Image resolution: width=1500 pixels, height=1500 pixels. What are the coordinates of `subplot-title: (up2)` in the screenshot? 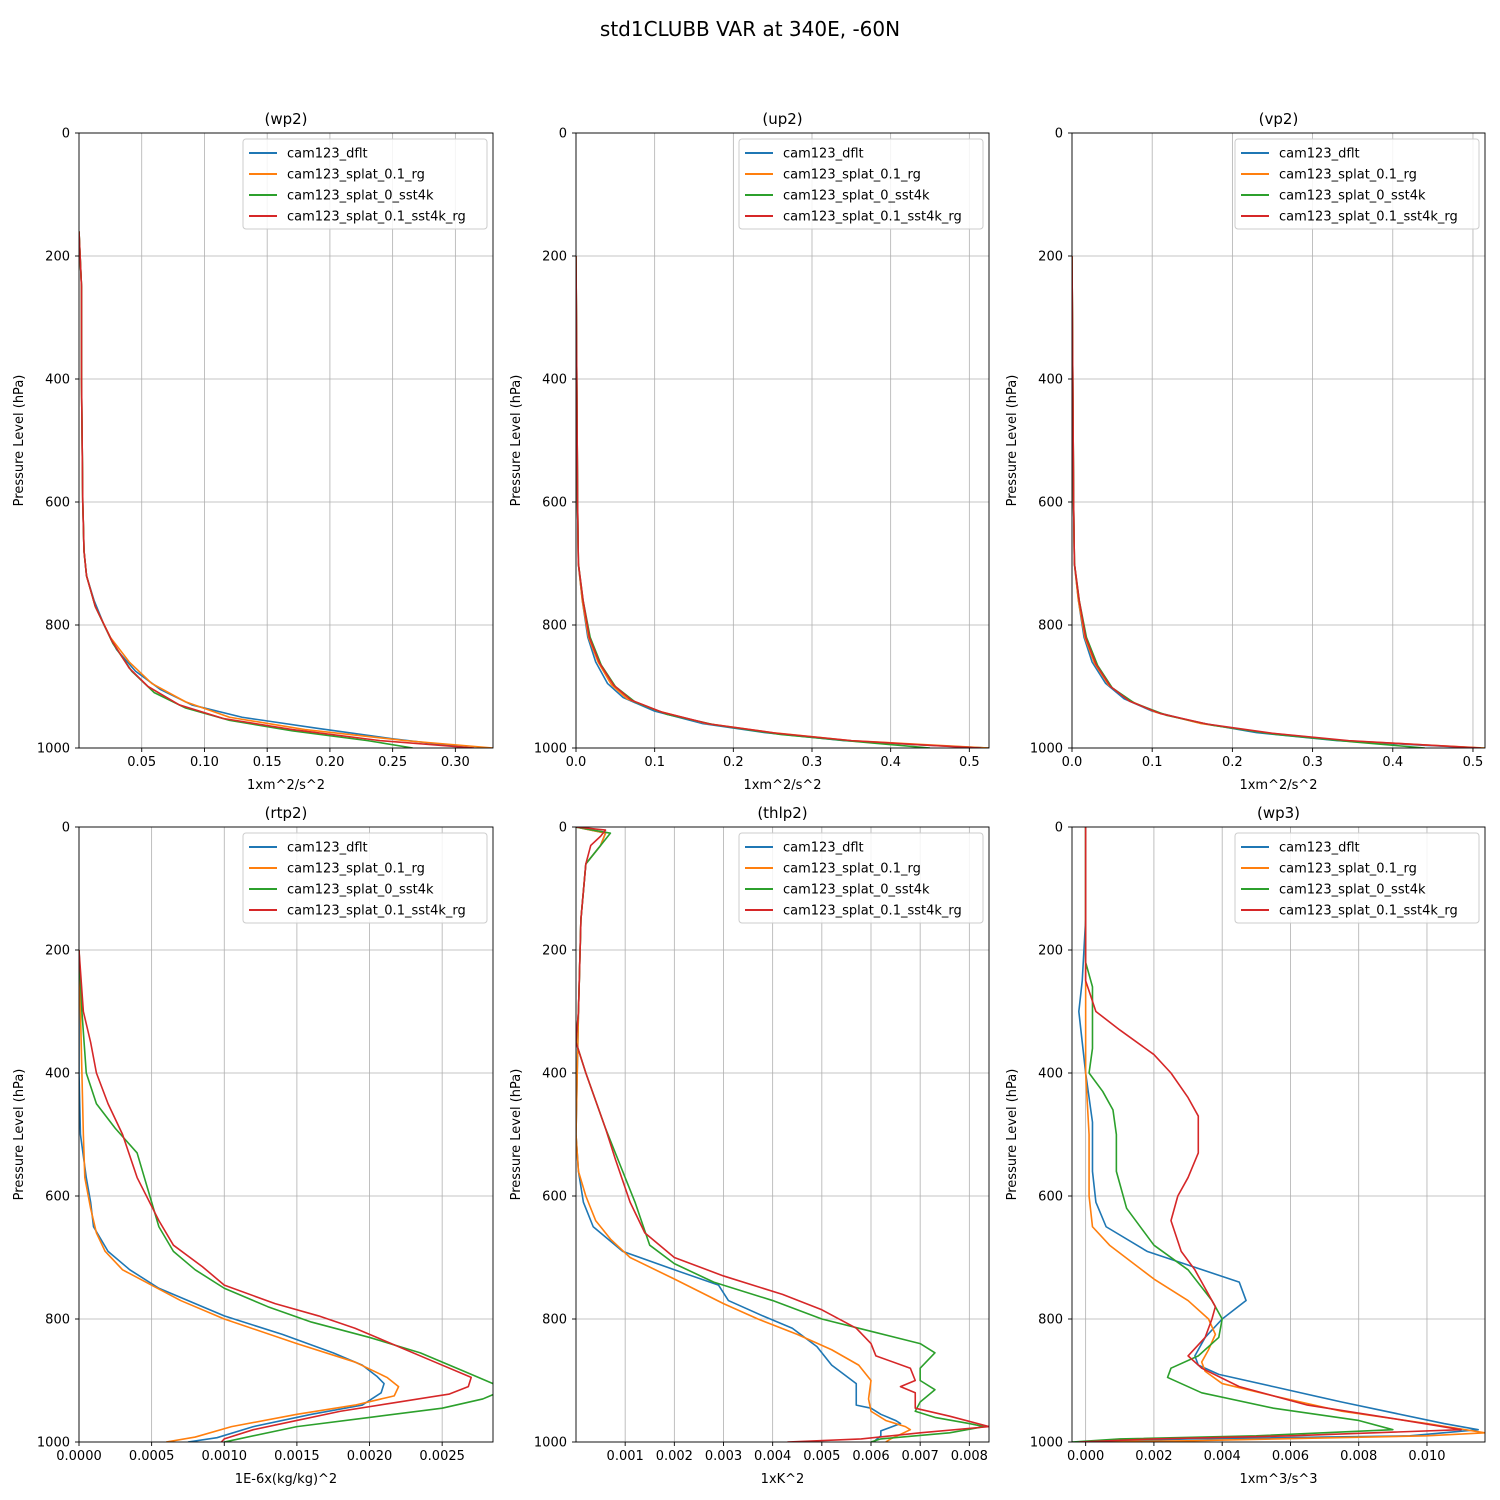 It's located at (782, 119).